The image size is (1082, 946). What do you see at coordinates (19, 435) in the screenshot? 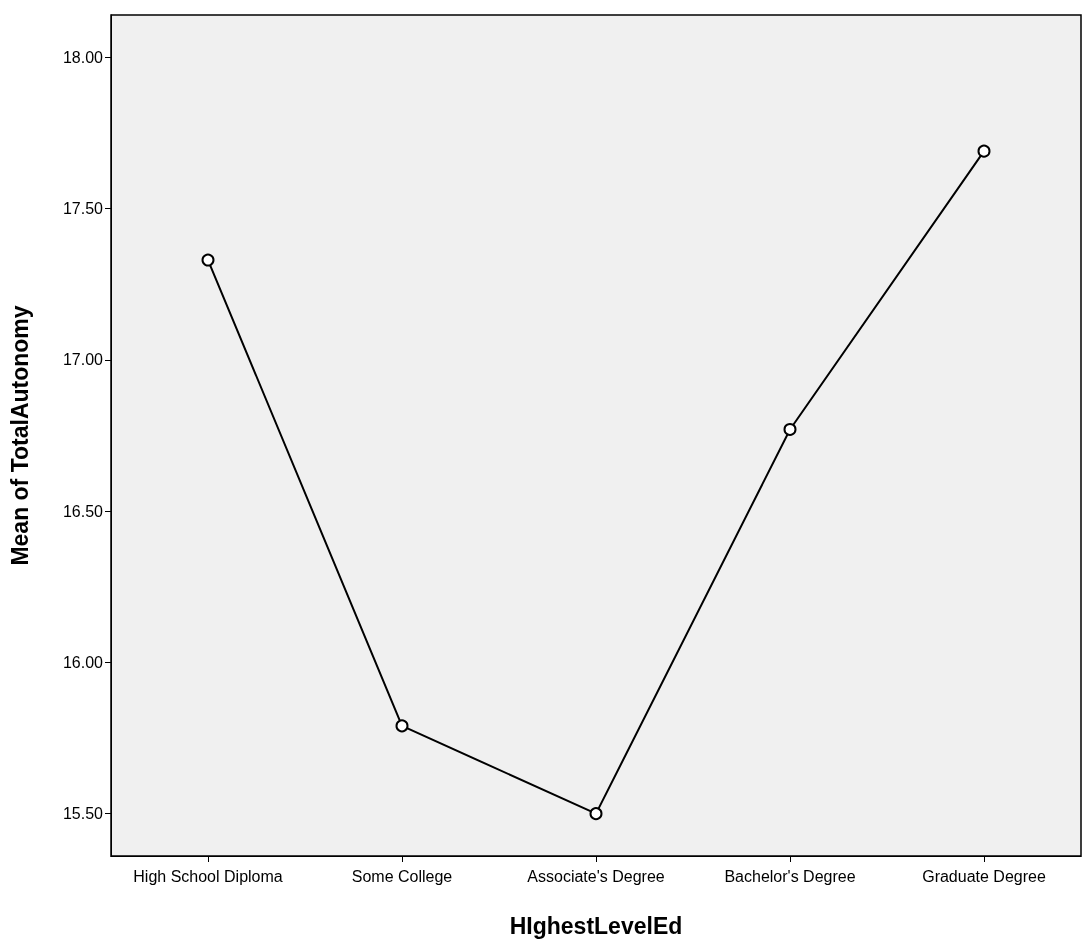
I see `y-axis-title: Mean of TotalAutonomy` at bounding box center [19, 435].